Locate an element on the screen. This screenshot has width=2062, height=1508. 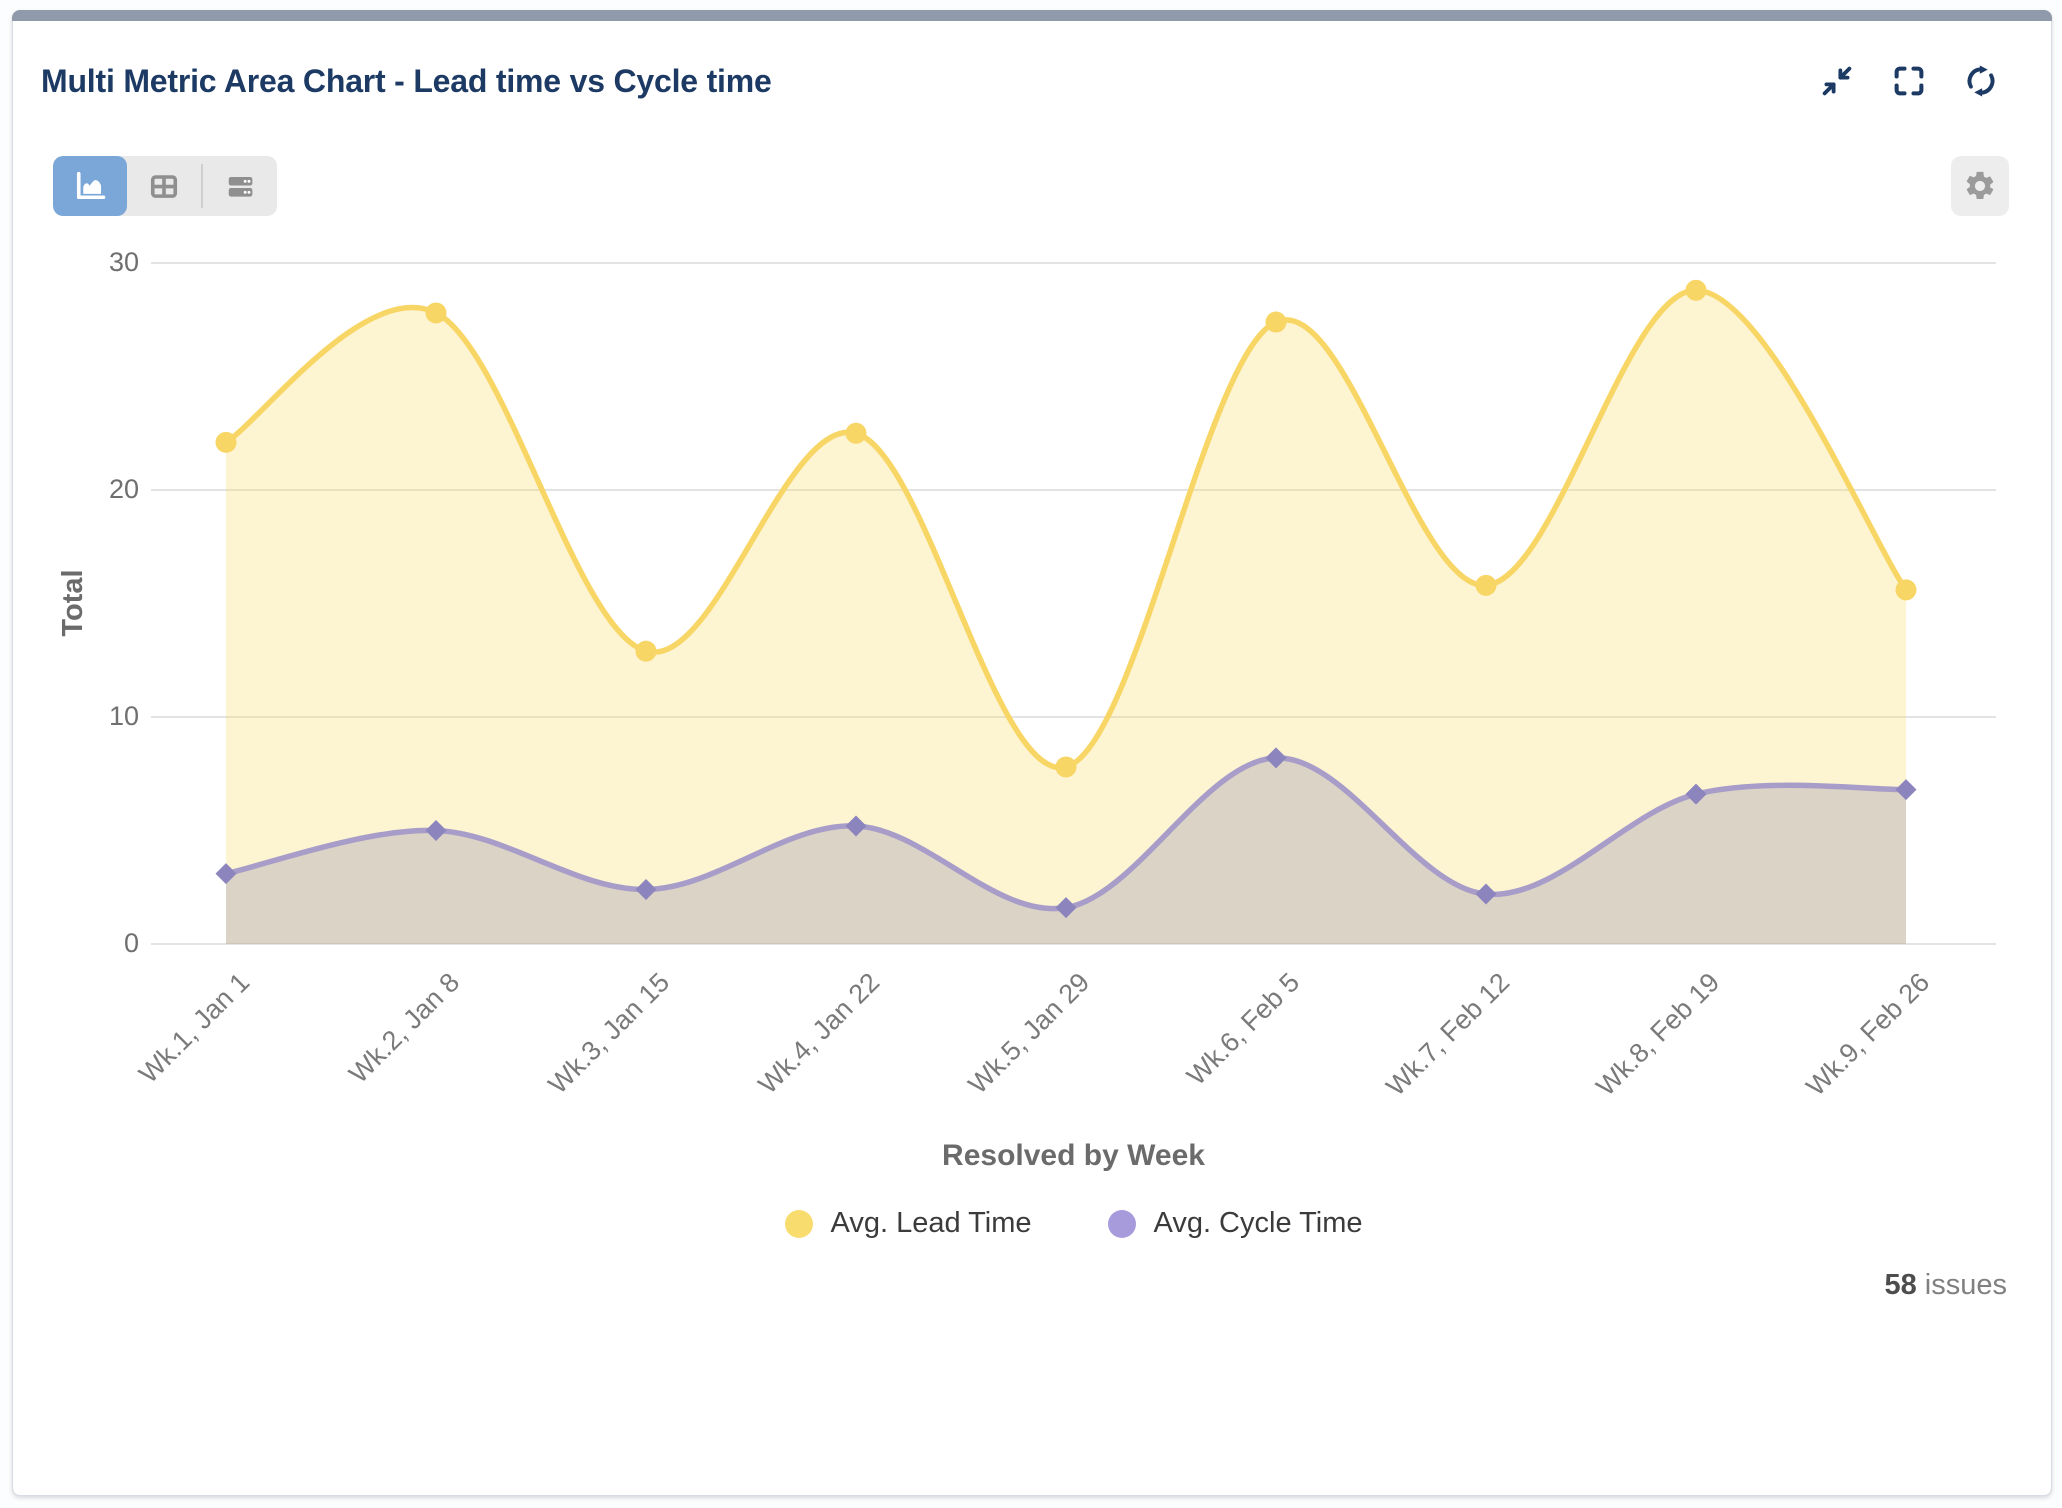
line-avg-cycle-time is located at coordinates (1066, 833).